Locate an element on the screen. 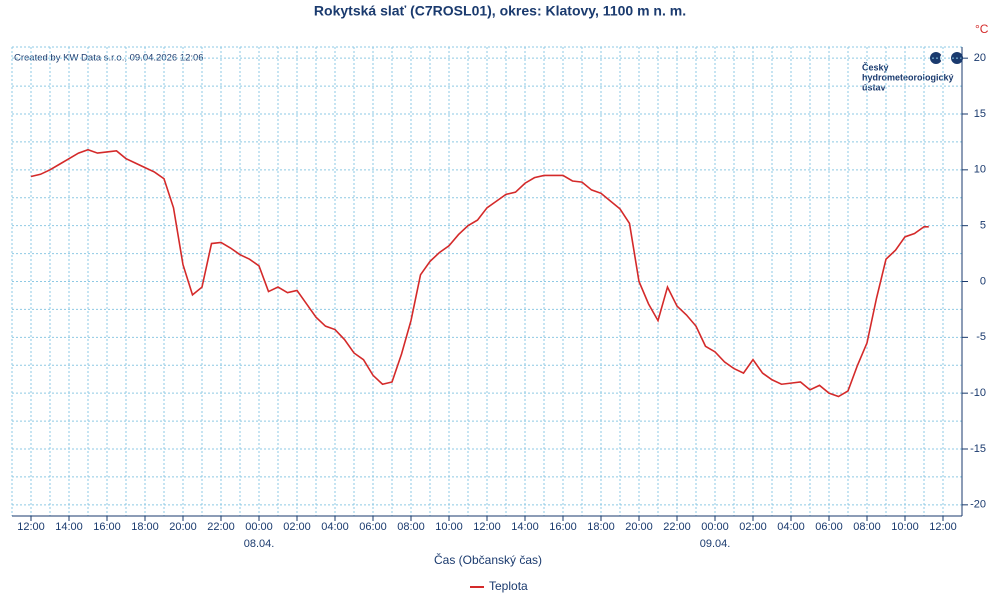 Image resolution: width=1000 pixels, height=600 pixels. y-unit: °C is located at coordinates (982, 29).